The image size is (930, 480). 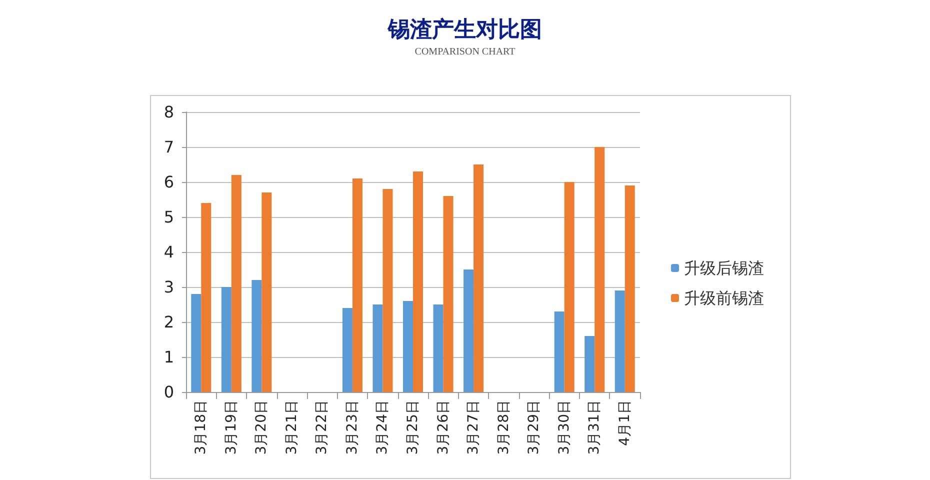 I want to click on x-tick-label: 3月31日, so click(x=594, y=427).